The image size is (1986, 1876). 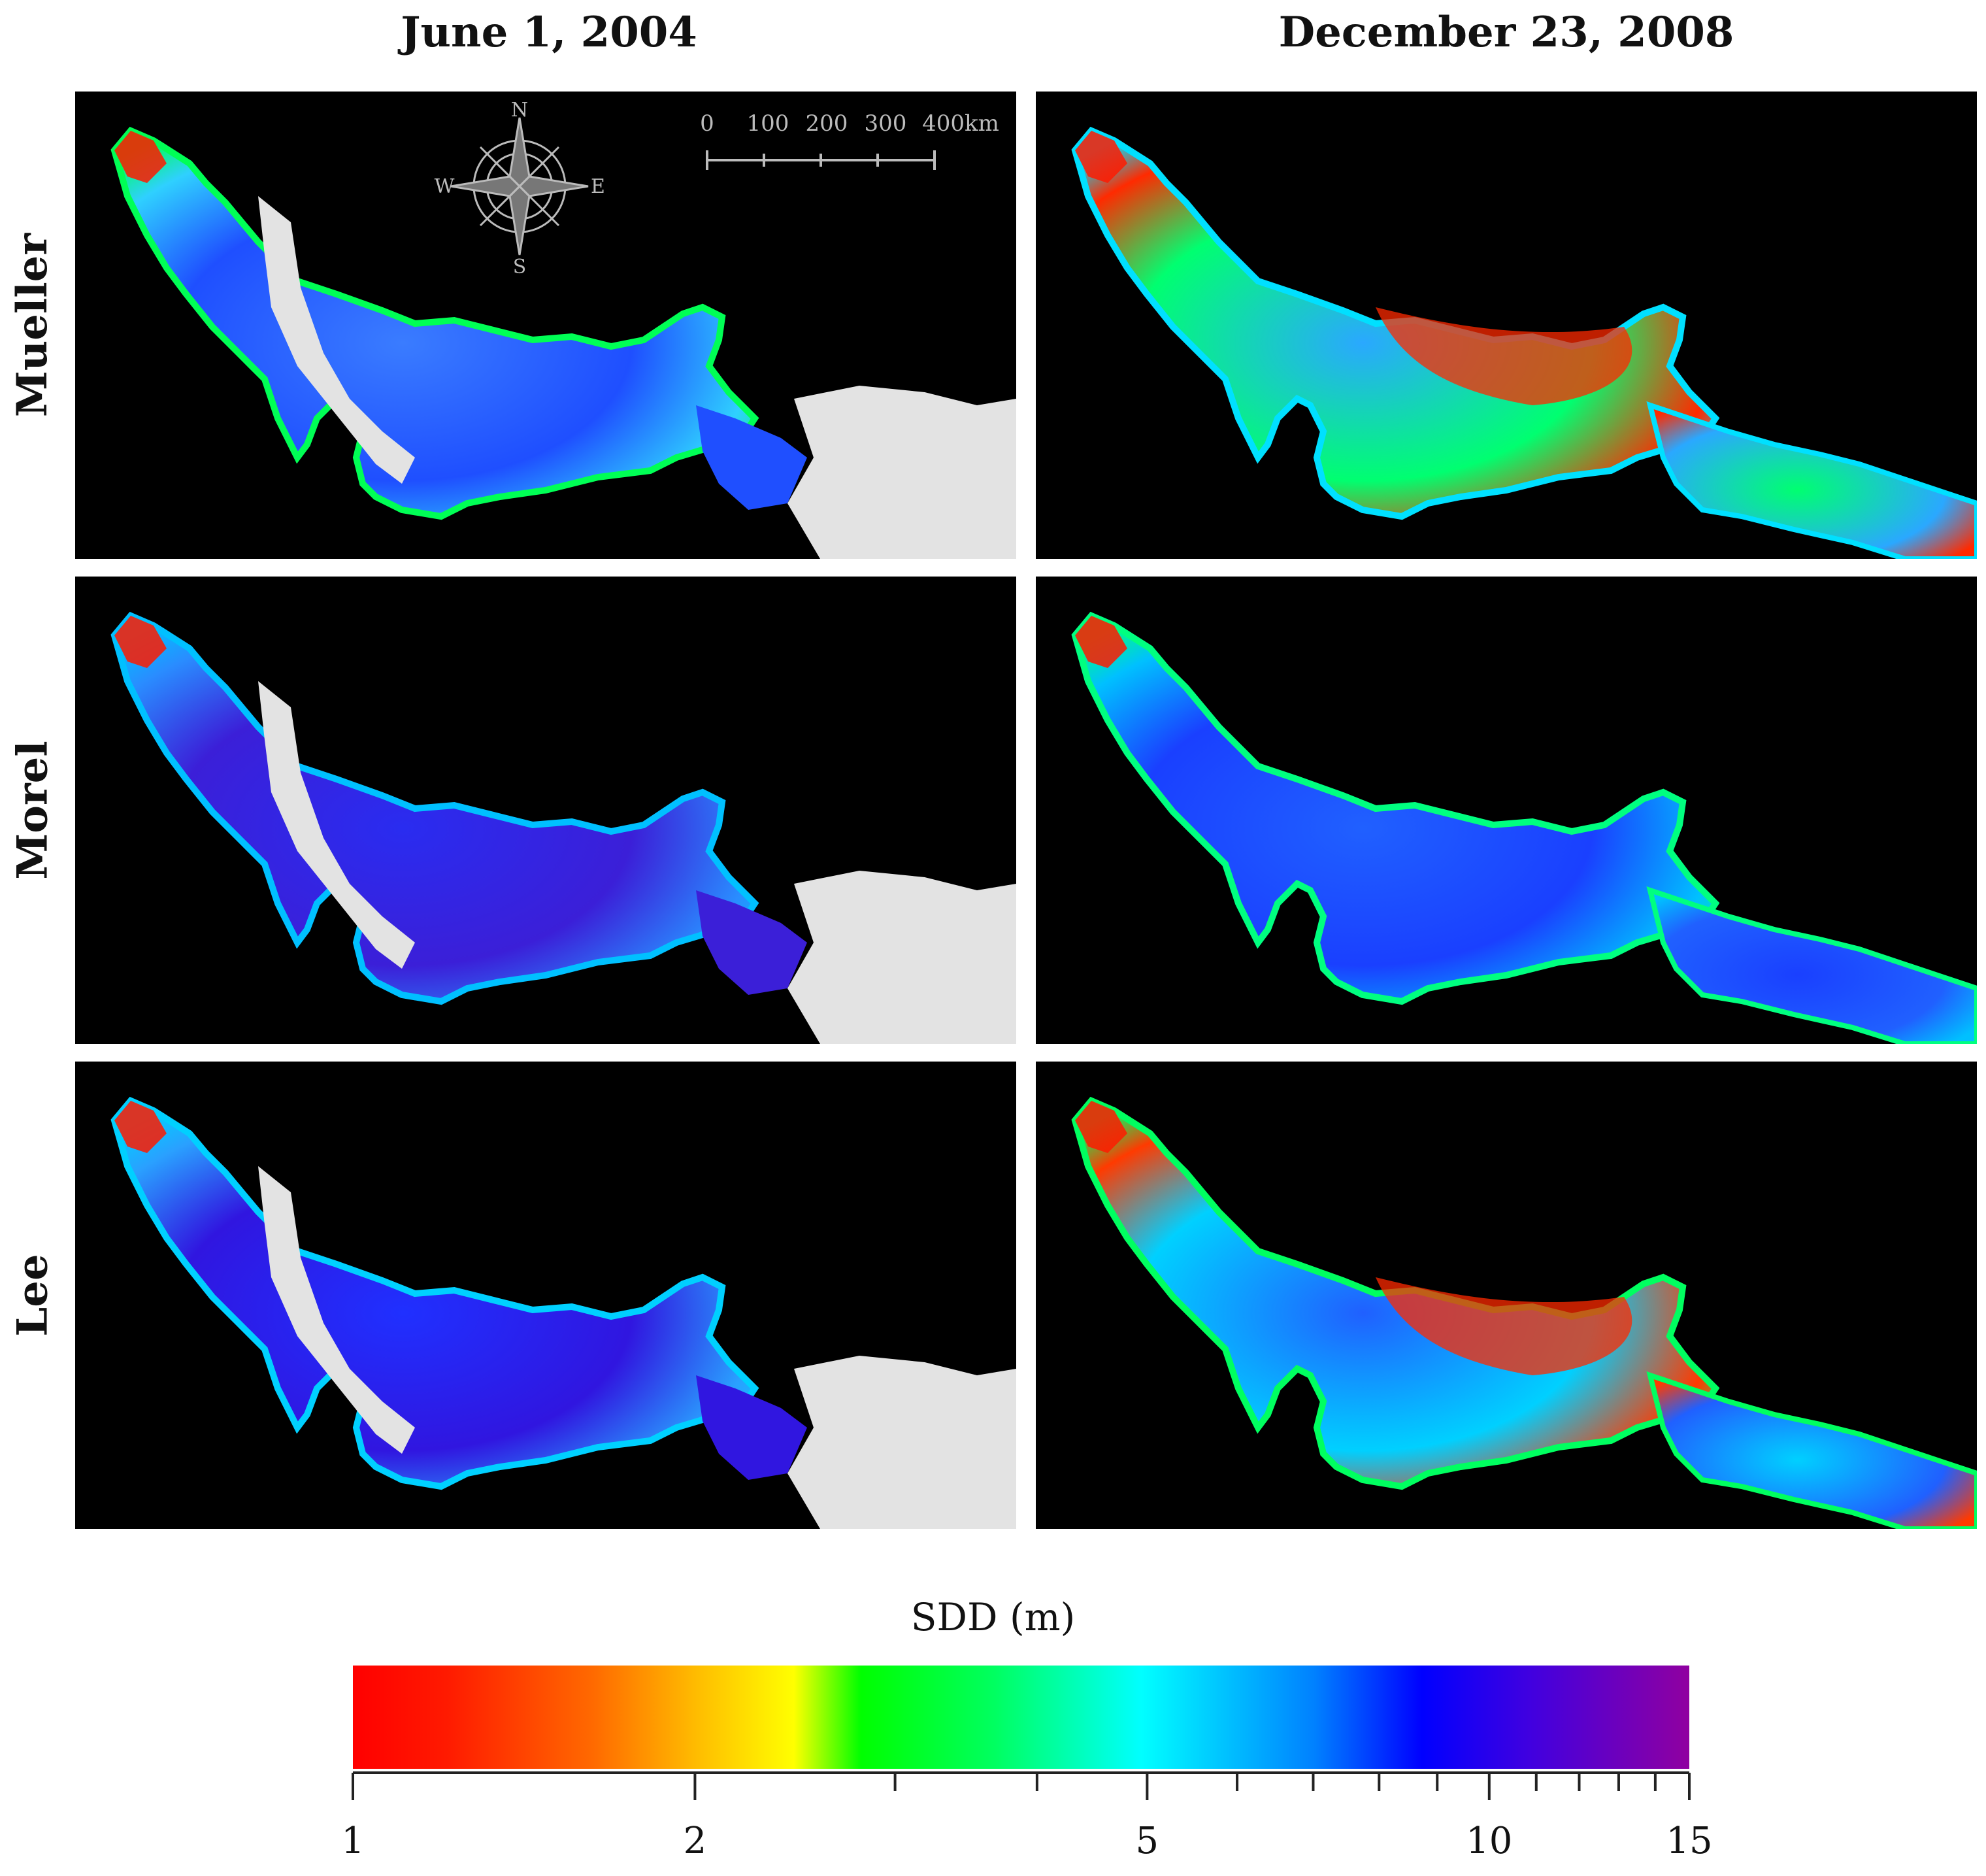 I want to click on legend-title: SDD (m), so click(x=993, y=1617).